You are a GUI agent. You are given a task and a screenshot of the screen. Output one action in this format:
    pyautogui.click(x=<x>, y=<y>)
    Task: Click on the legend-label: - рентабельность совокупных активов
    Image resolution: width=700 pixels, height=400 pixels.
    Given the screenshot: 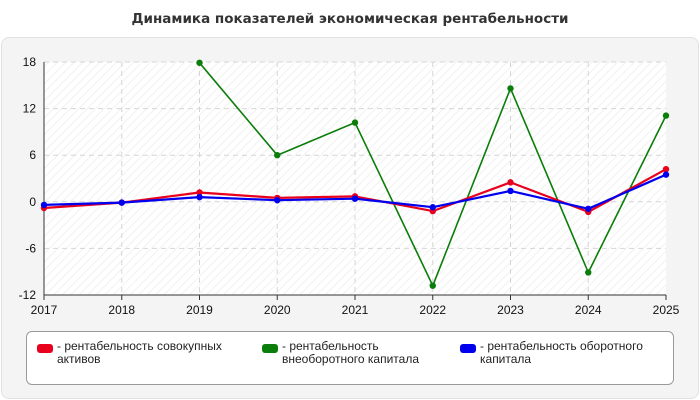 What is the action you would take?
    pyautogui.click(x=139, y=352)
    